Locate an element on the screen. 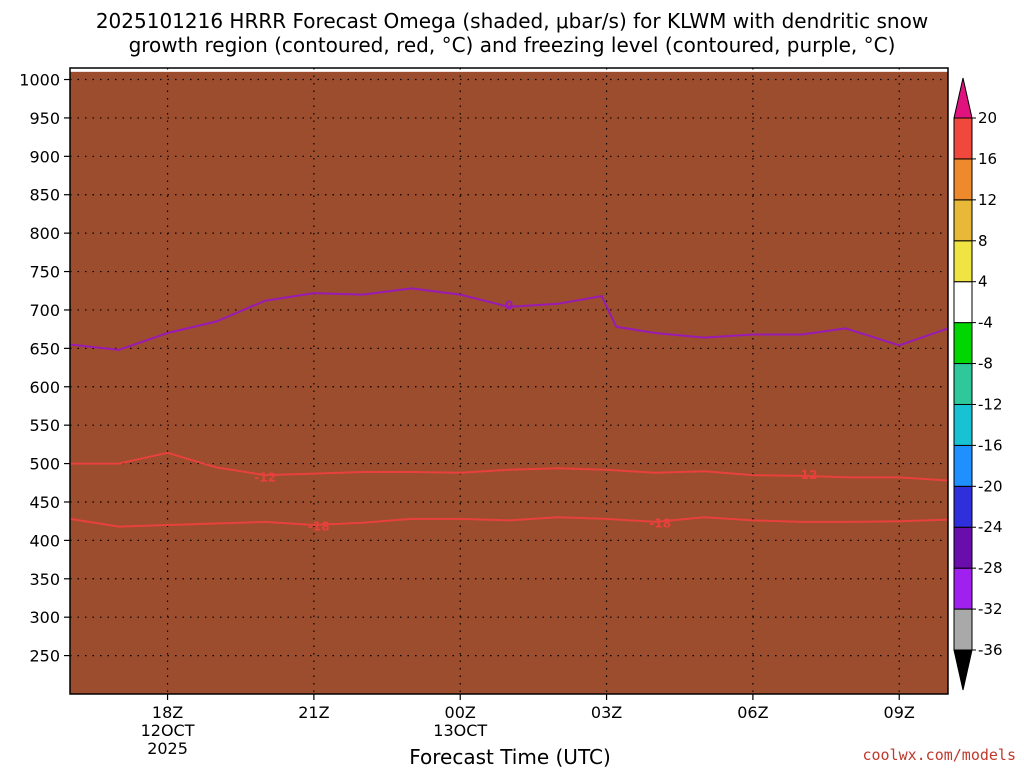 This screenshot has height=768, width=1024. contour-label: 0 is located at coordinates (509, 305).